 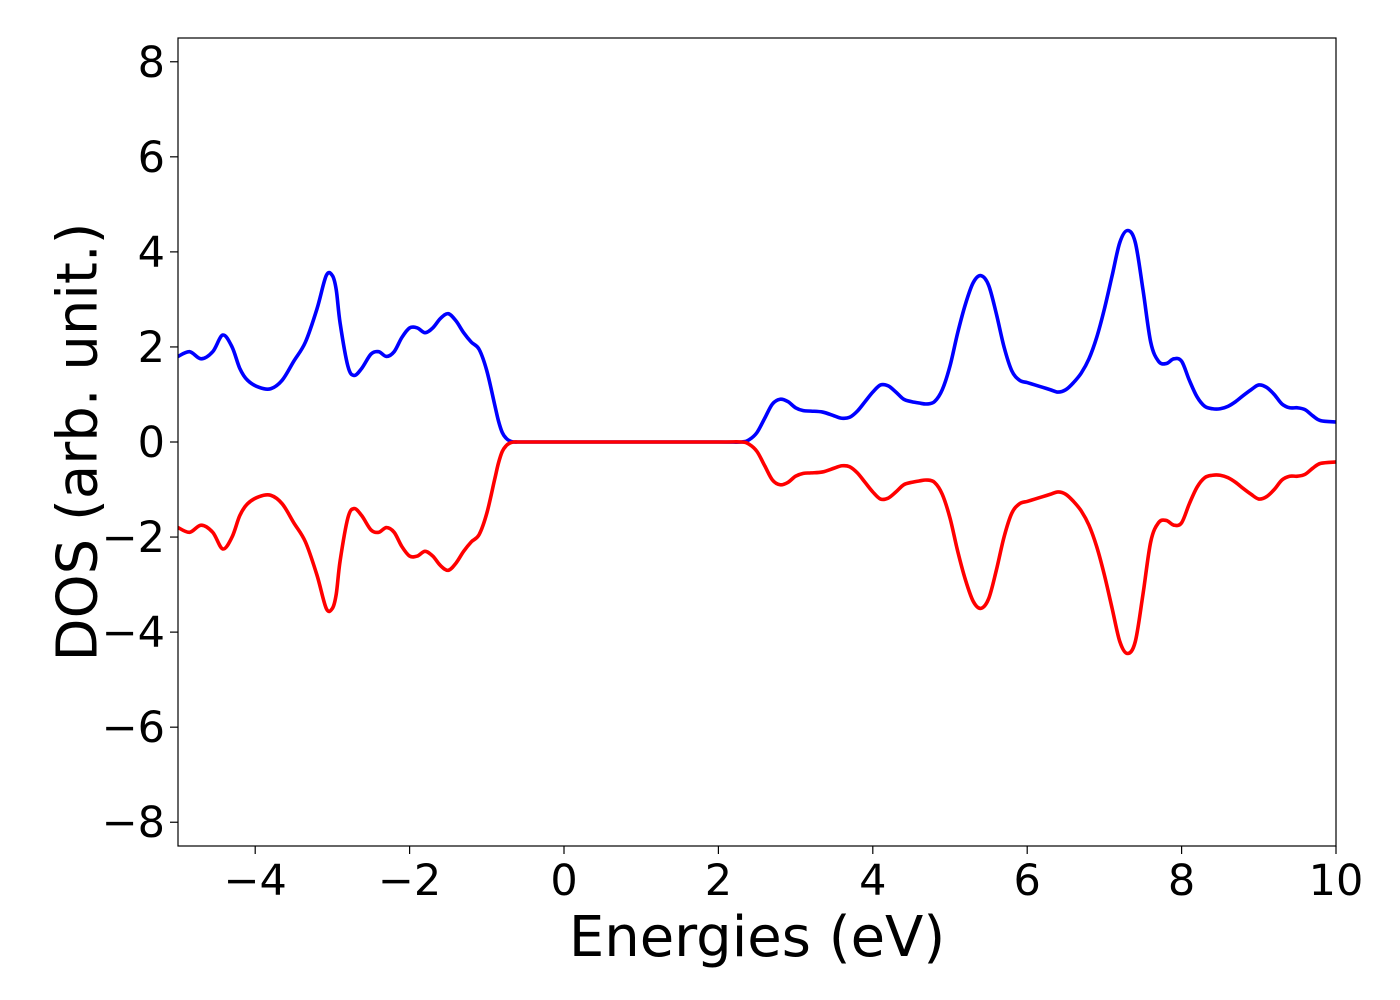 What do you see at coordinates (255, 881) in the screenshot?
I see `x-tick-label: −4` at bounding box center [255, 881].